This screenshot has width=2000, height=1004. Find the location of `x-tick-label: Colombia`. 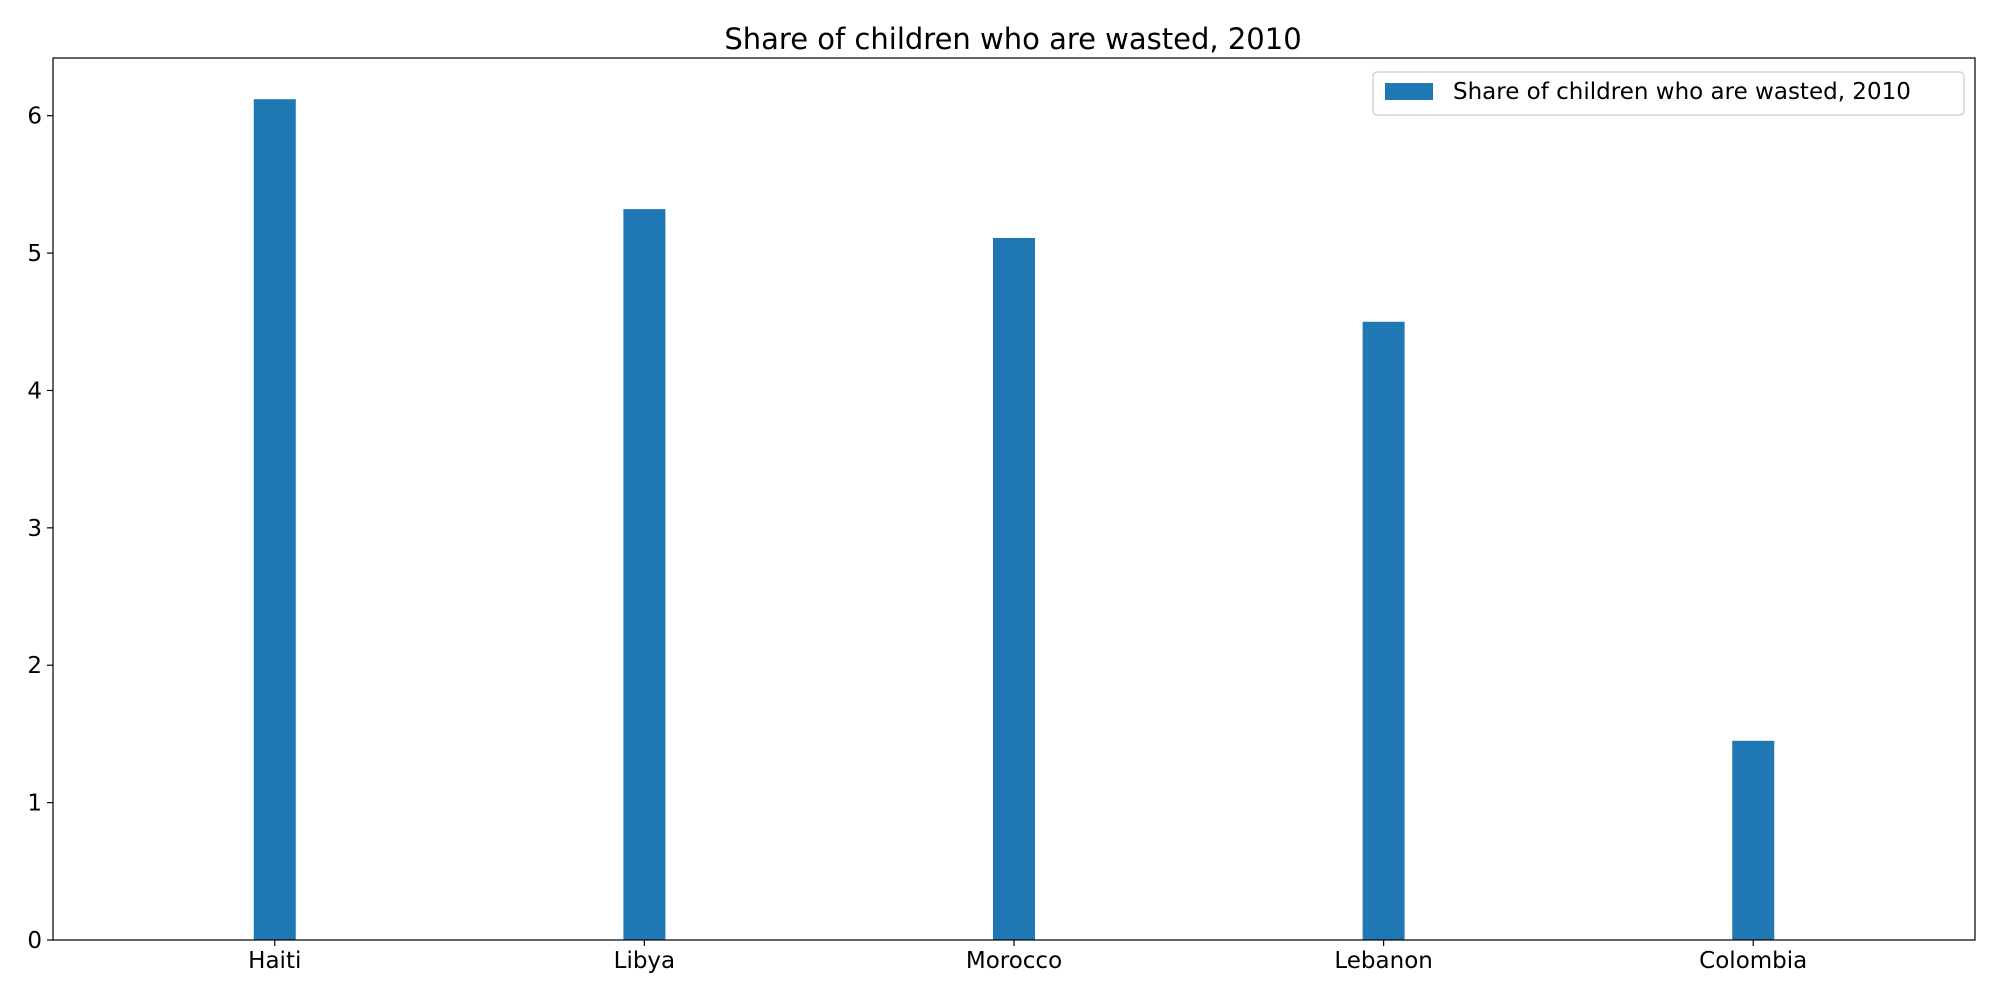

x-tick-label: Colombia is located at coordinates (1753, 961).